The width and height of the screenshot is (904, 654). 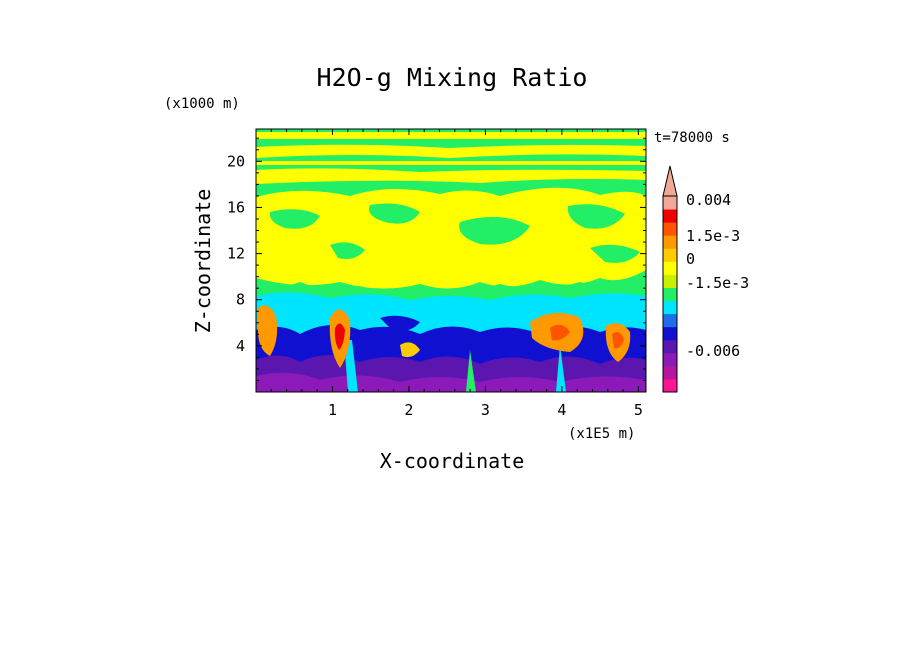 What do you see at coordinates (202, 104) in the screenshot?
I see `y-scale-note: (x1000 m)` at bounding box center [202, 104].